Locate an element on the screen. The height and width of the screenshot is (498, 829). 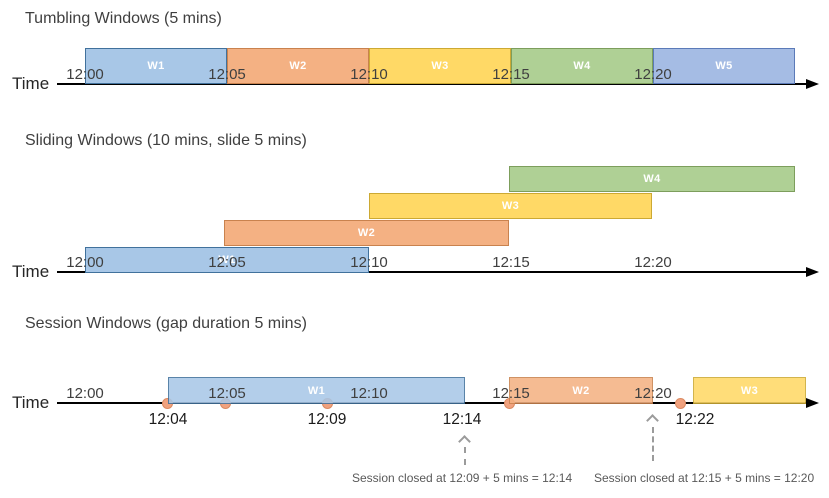
tumbling-tick-1200: 12:00 is located at coordinates (85, 74).